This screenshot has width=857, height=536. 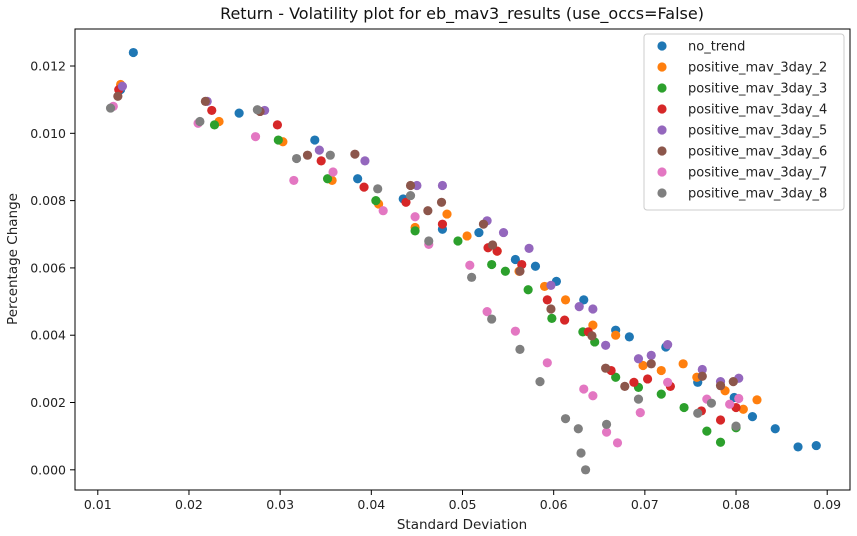 I want to click on y-axis: 0.000 0.002 0.004 0.006 0.008 0.010 0.012, so click(x=52, y=268).